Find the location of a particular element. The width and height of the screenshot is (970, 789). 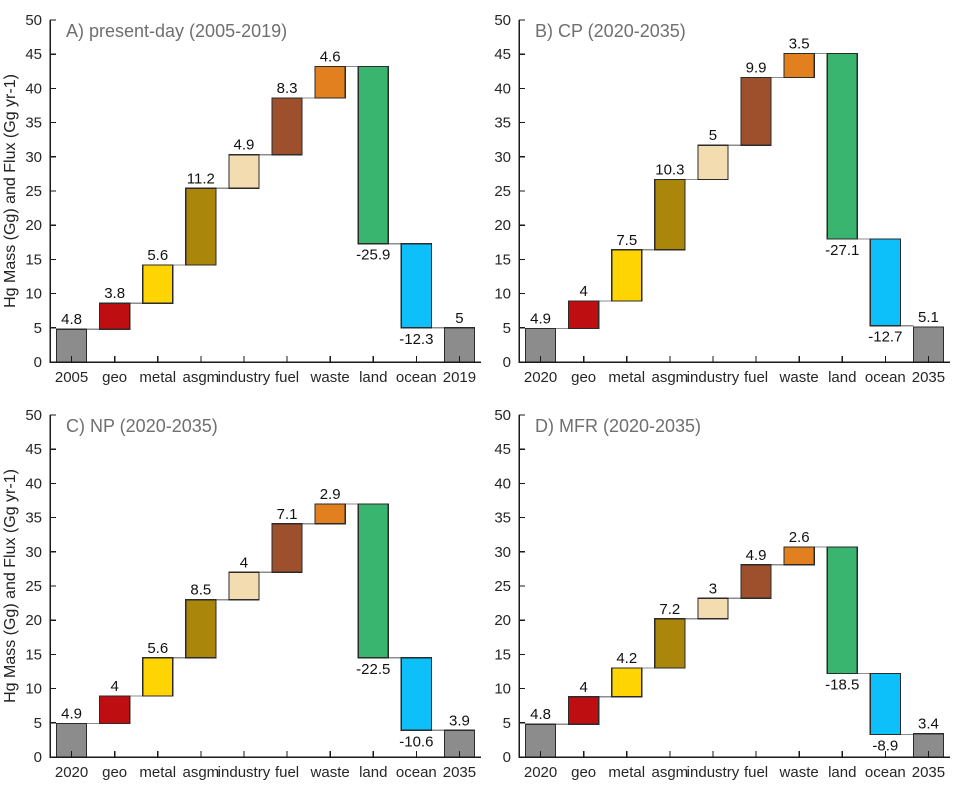

bar-waste is located at coordinates (330, 82).